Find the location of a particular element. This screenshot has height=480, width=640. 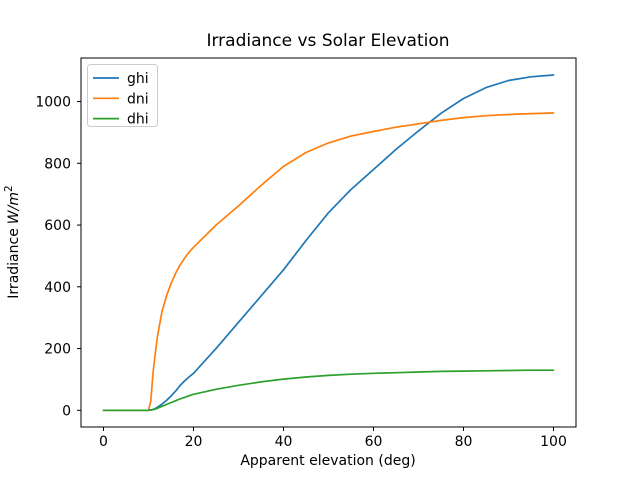

y-axis-label-prefix: Irradiance is located at coordinates (14, 263).